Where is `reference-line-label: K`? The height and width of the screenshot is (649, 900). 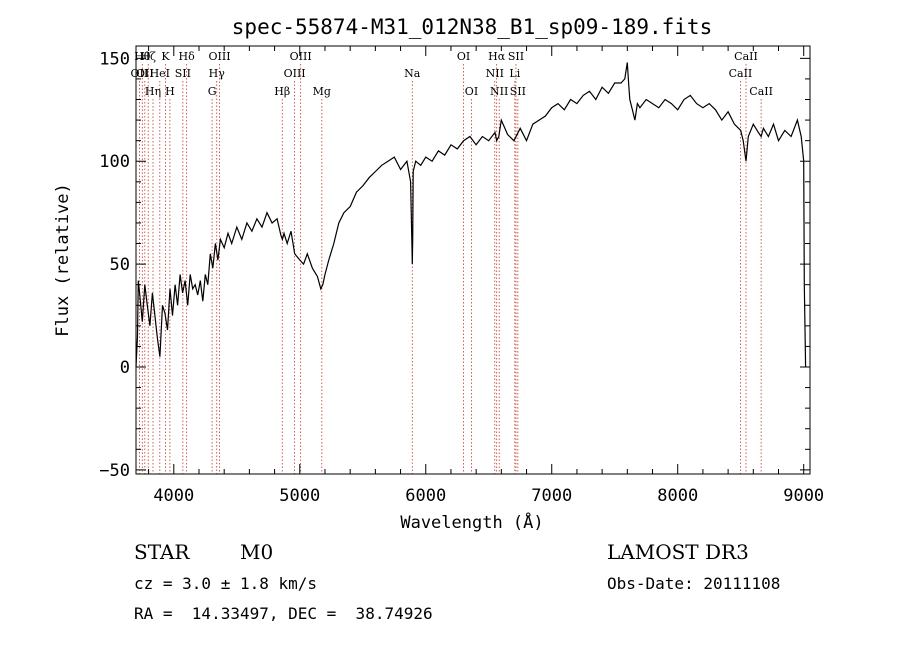 reference-line-label: K is located at coordinates (165, 56).